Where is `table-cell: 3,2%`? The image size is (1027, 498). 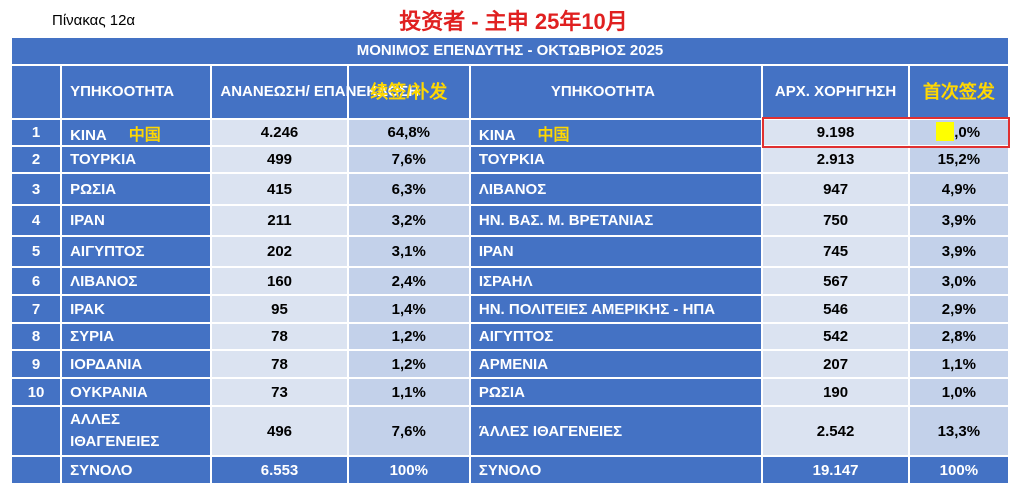 table-cell: 3,2% is located at coordinates (408, 220).